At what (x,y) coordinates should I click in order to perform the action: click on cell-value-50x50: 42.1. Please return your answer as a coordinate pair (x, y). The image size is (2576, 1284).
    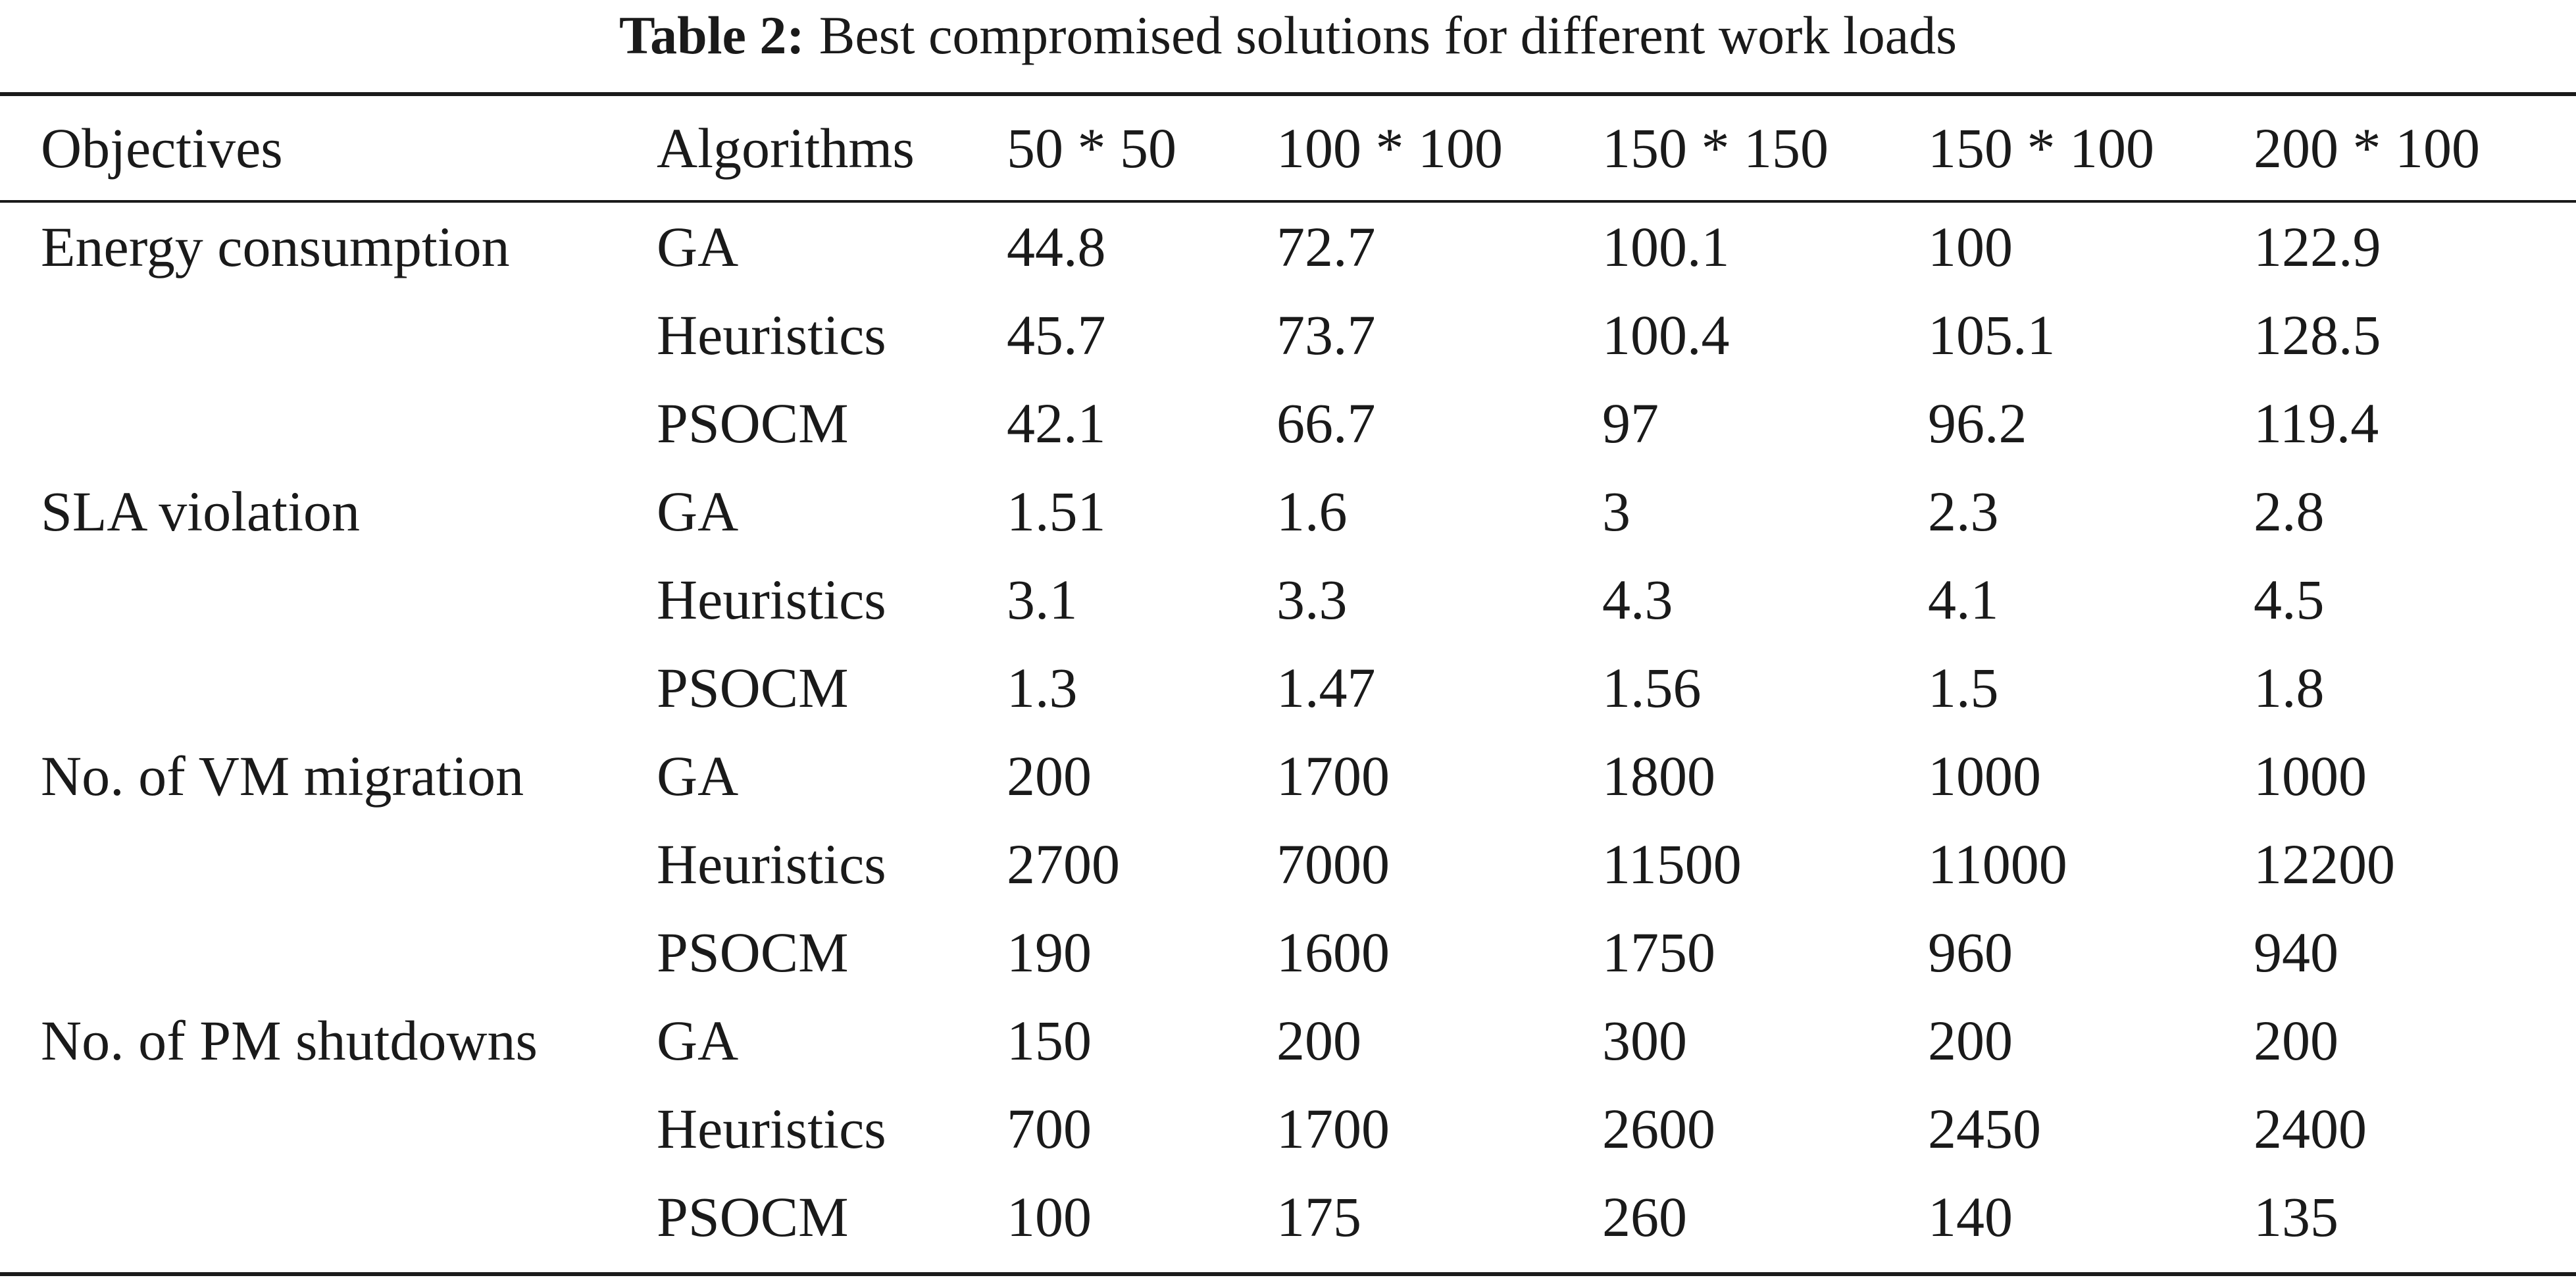
    Looking at the image, I should click on (1056, 423).